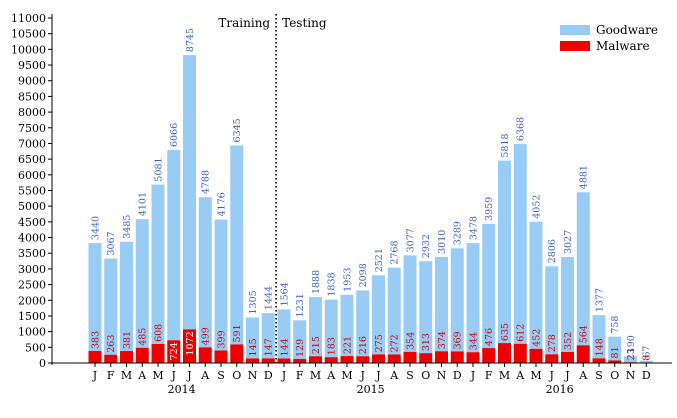 The image size is (677, 418). What do you see at coordinates (269, 347) in the screenshot?
I see `label-malware: 147` at bounding box center [269, 347].